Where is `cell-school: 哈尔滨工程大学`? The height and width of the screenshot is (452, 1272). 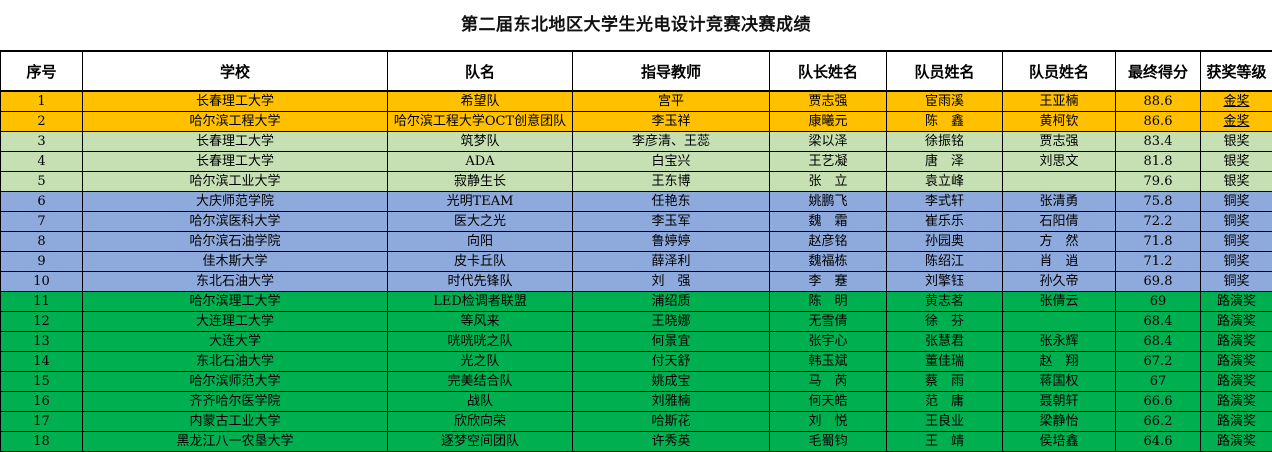 cell-school: 哈尔滨工程大学 is located at coordinates (235, 122).